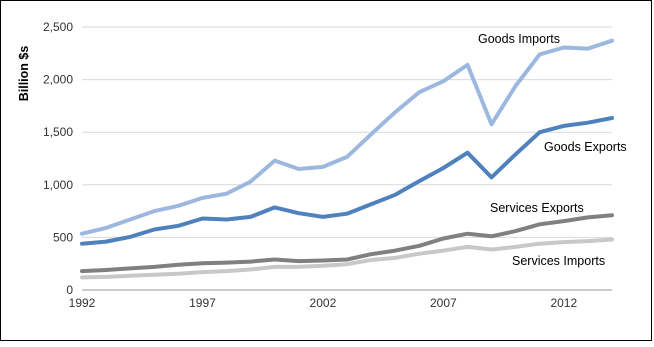 Image resolution: width=654 pixels, height=347 pixels. Describe the element at coordinates (63, 237) in the screenshot. I see `y-tick-label: 500` at that location.